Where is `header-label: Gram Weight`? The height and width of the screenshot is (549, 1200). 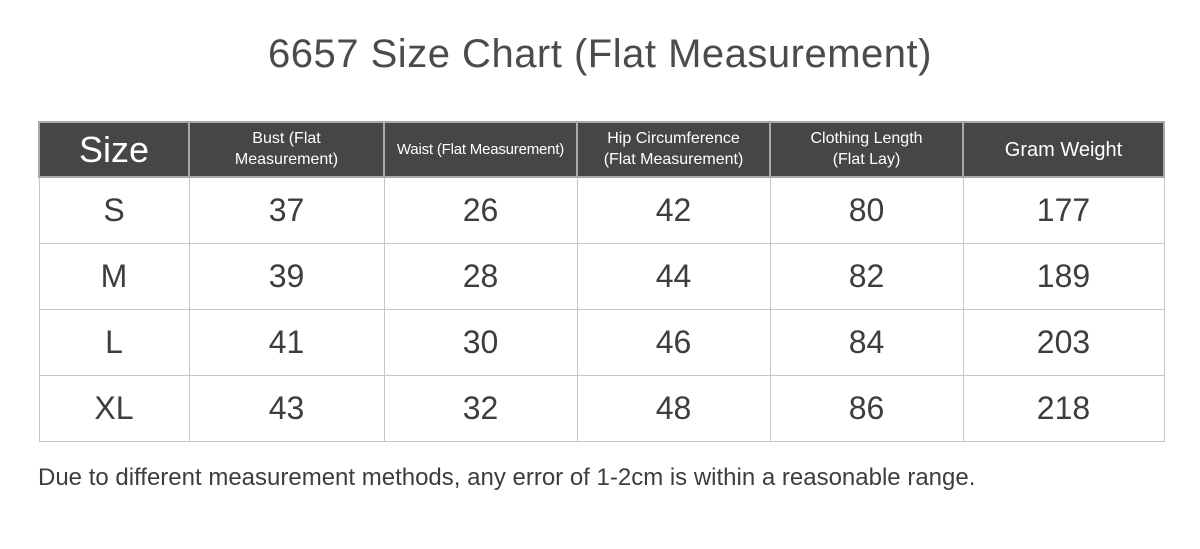 header-label: Gram Weight is located at coordinates (1063, 149).